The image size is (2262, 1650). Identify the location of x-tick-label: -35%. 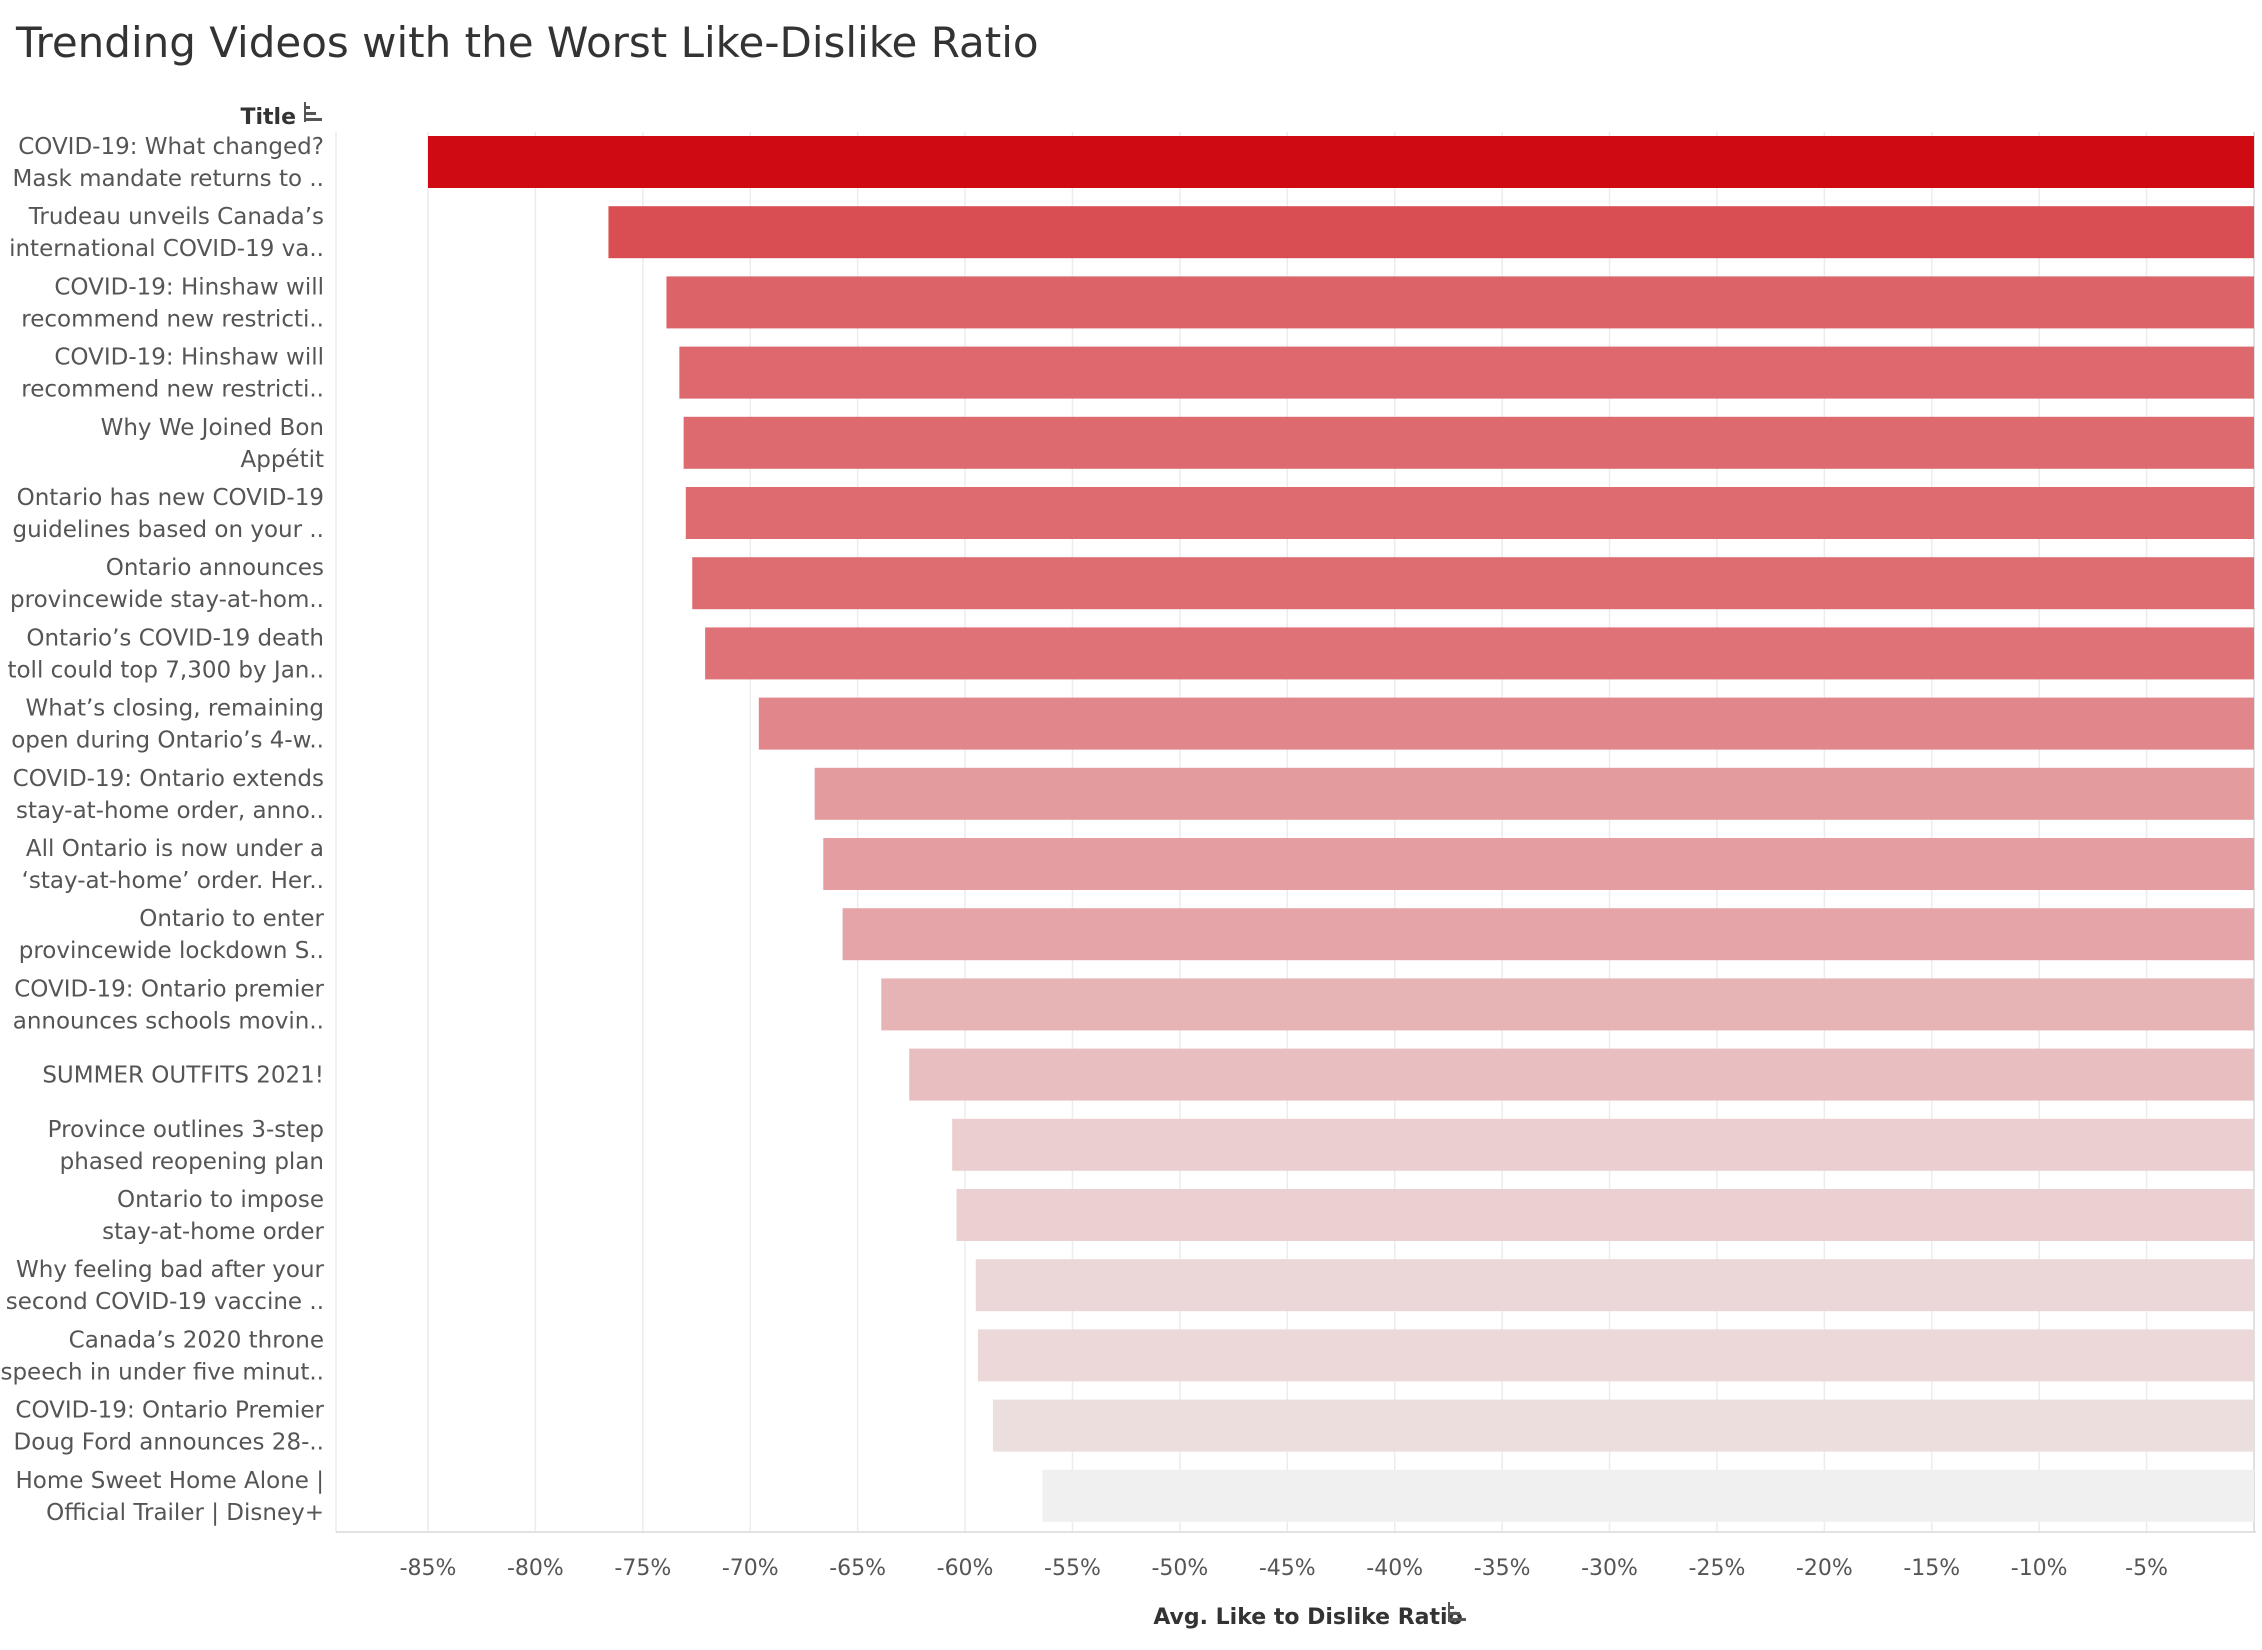
(1502, 1568).